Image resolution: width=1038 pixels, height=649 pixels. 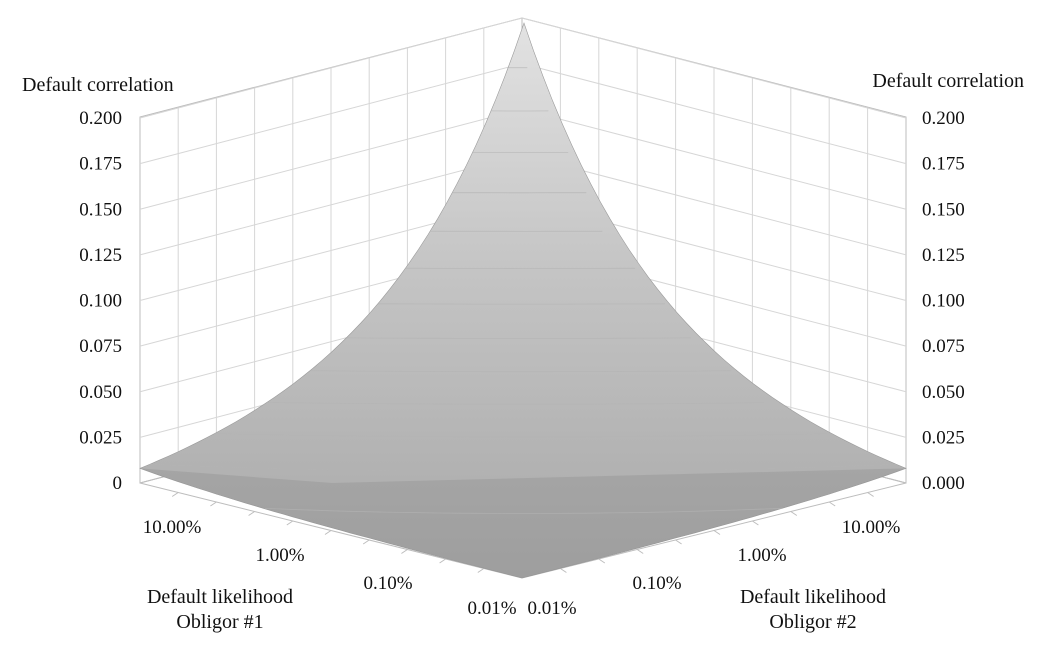 What do you see at coordinates (100, 346) in the screenshot?
I see `z-tick-left: 0.075` at bounding box center [100, 346].